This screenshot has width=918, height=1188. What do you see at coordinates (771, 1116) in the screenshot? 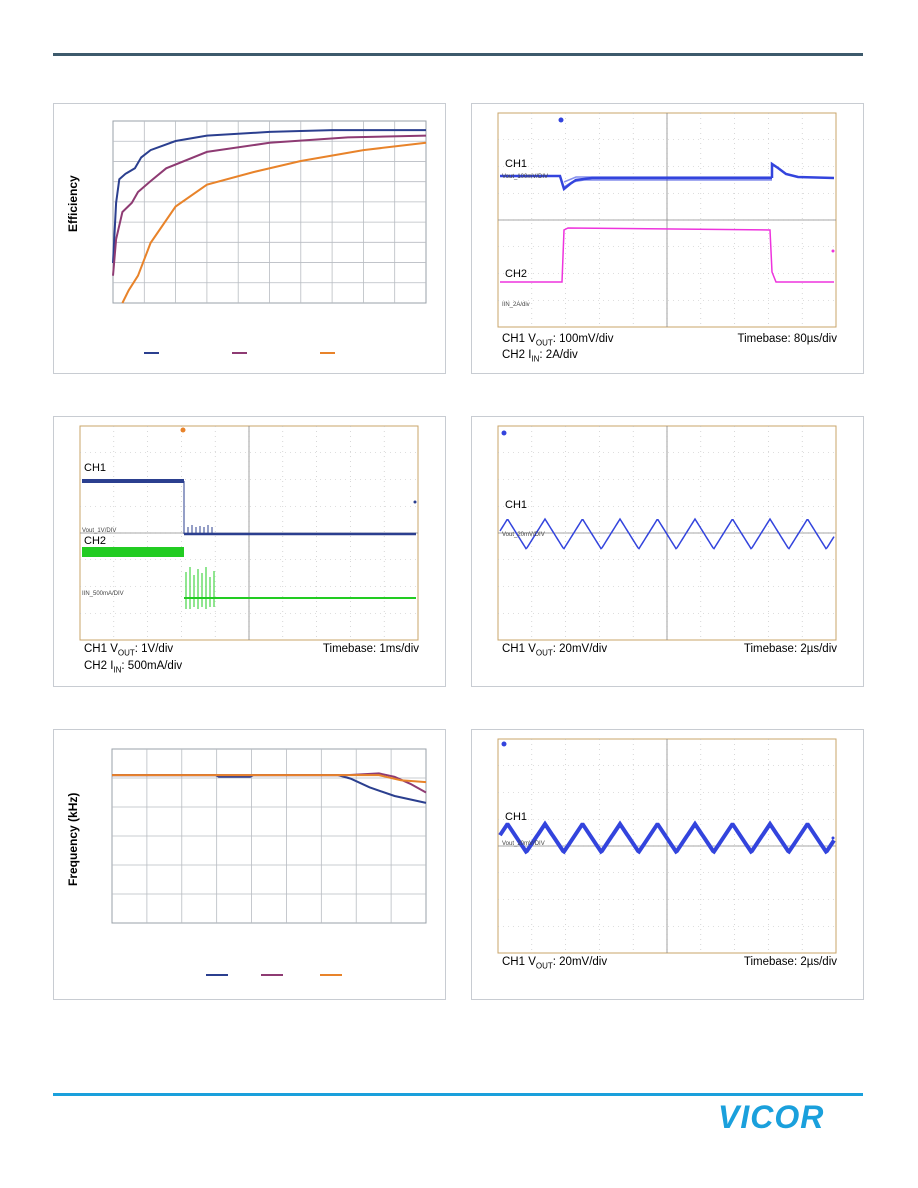
I see `svg-text: VICOR` at bounding box center [771, 1116].